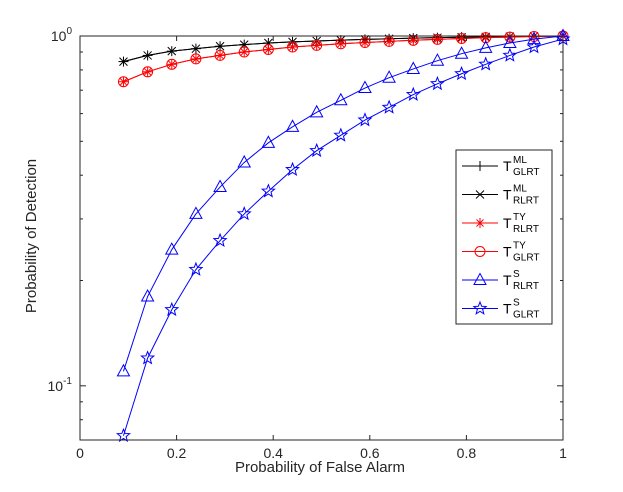  Describe the element at coordinates (273, 453) in the screenshot. I see `x-tick-label: 0.4` at that location.